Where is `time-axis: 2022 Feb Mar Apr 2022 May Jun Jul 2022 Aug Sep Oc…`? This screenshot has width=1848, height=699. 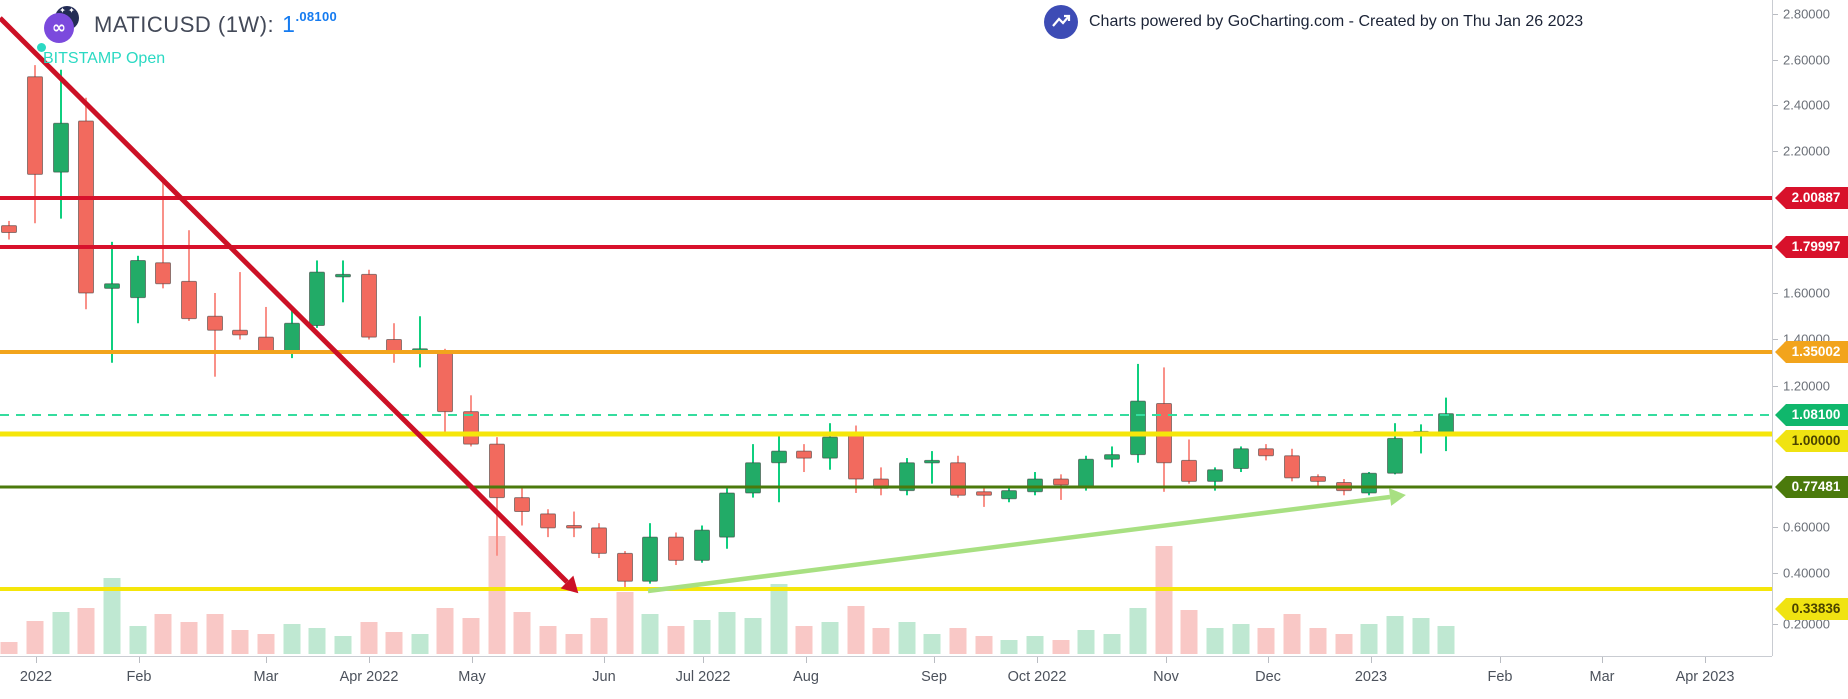
time-axis: 2022 Feb Mar Apr 2022 May Jun Jul 2022 Aug Sep Oc… is located at coordinates (886, 677).